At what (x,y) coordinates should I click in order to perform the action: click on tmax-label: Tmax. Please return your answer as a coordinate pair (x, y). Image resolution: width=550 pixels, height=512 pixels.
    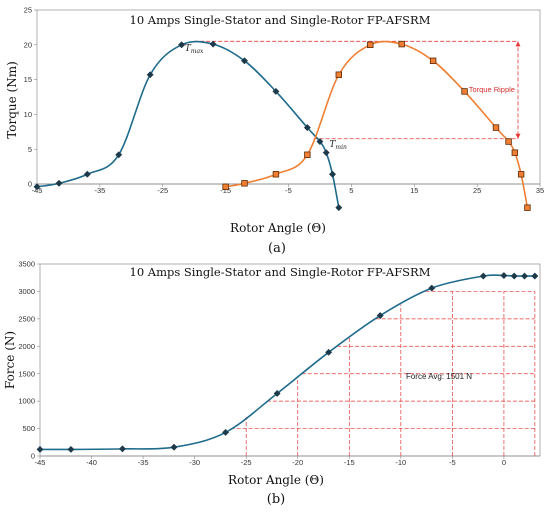
    Looking at the image, I should click on (194, 49).